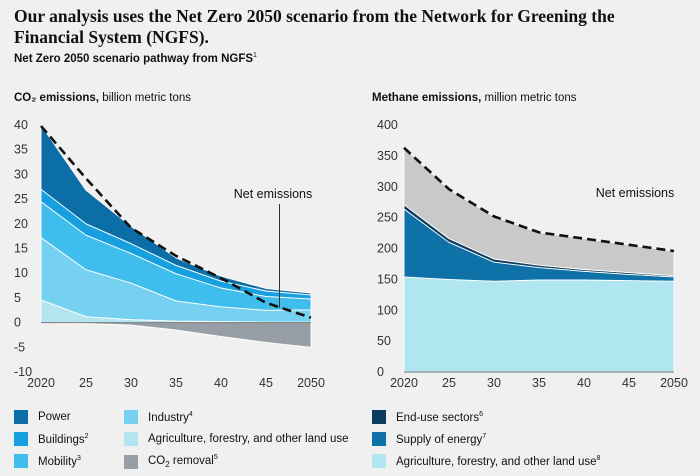 This screenshot has height=476, width=700. I want to click on co2-legend-item-power: Power, so click(42, 417).